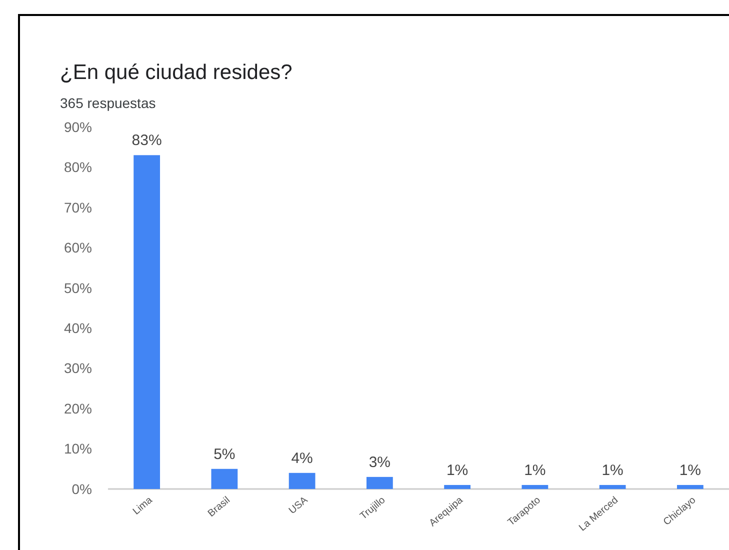  Describe the element at coordinates (176, 72) in the screenshot. I see `chart-title: ¿En qué ciudad resides?` at that location.